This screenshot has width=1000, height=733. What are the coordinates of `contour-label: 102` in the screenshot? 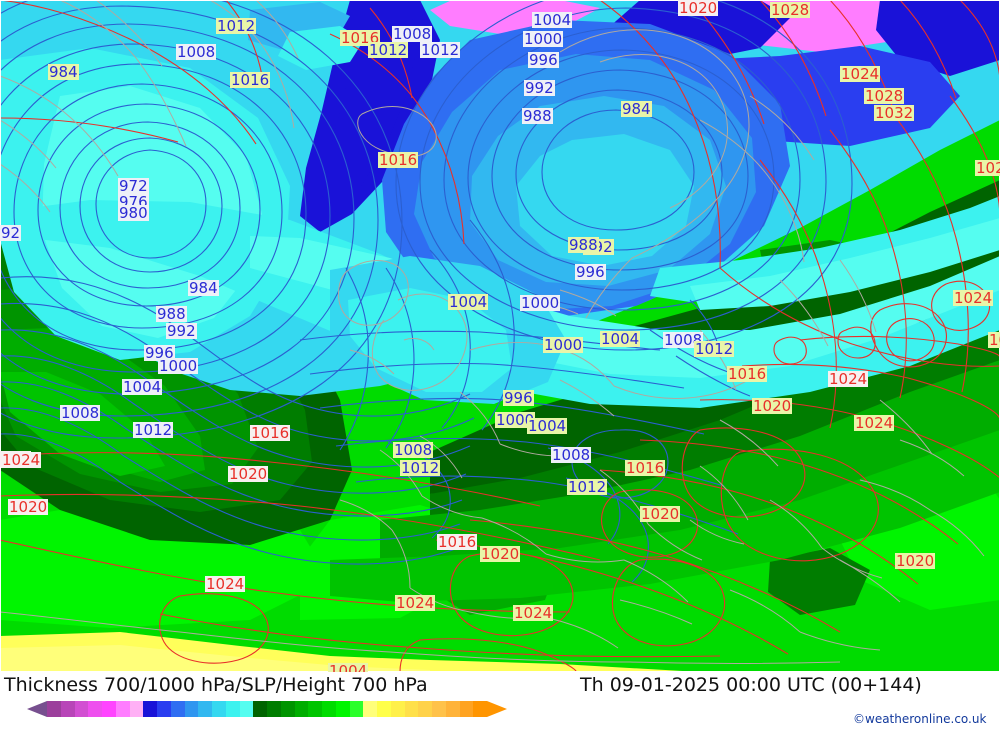 It's located at (987, 168).